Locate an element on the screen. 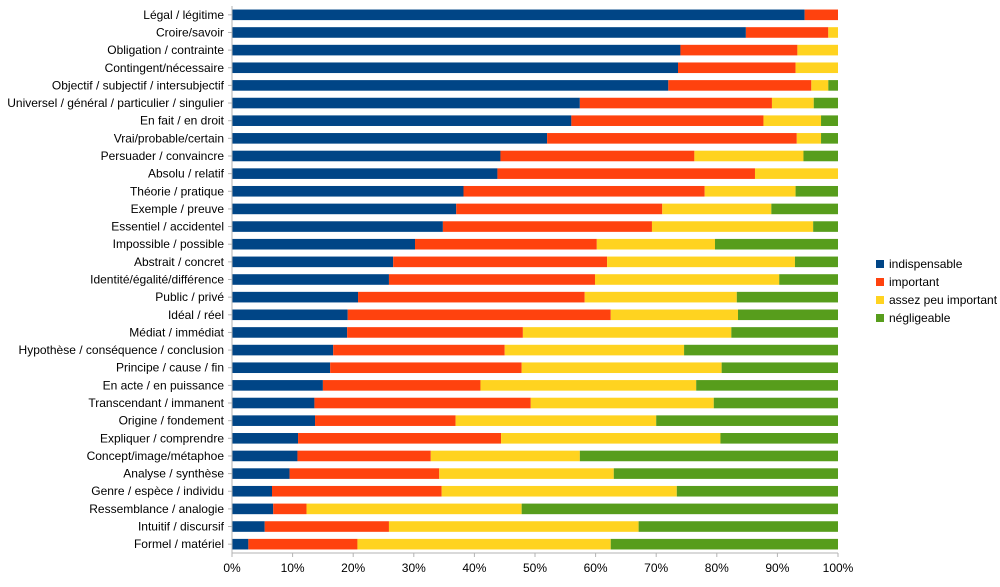  category-label-24: Origine / fondement is located at coordinates (172, 421).